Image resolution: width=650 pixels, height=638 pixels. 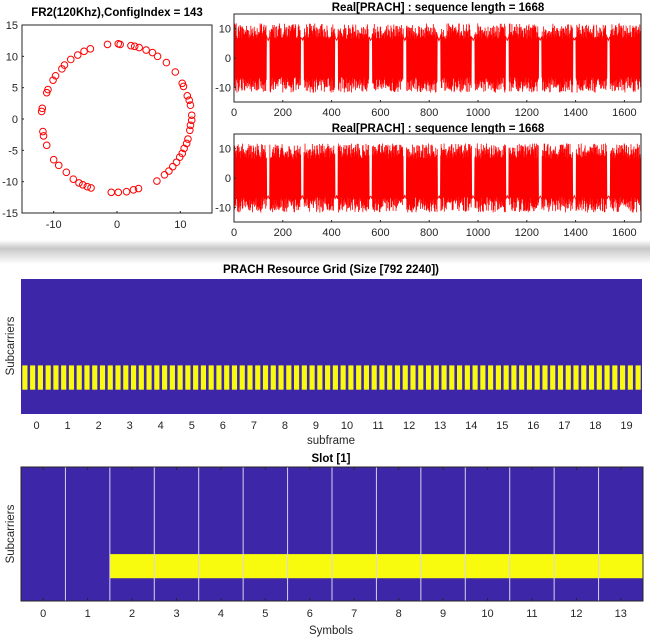 I want to click on resource-grid-xtick-label: 18, so click(x=595, y=426).